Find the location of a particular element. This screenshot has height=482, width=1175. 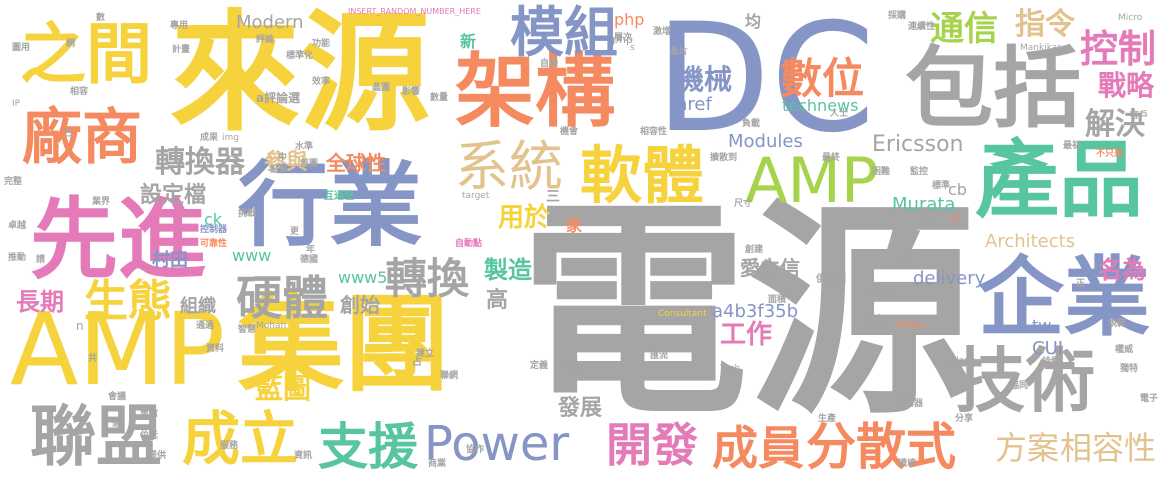

word-tw: tw is located at coordinates (1042, 325).